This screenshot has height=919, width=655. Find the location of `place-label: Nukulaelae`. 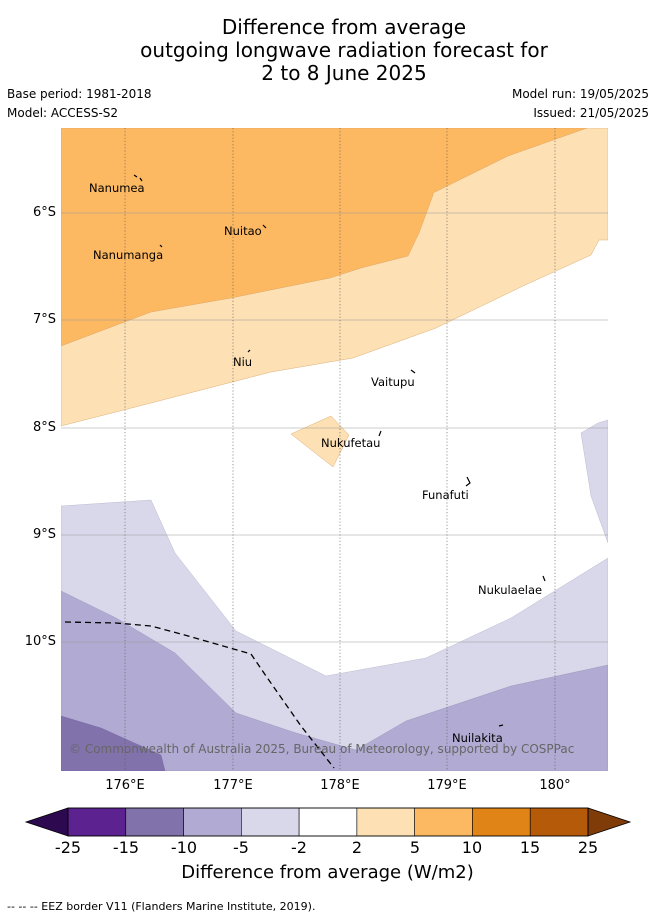

place-label: Nukulaelae is located at coordinates (510, 590).